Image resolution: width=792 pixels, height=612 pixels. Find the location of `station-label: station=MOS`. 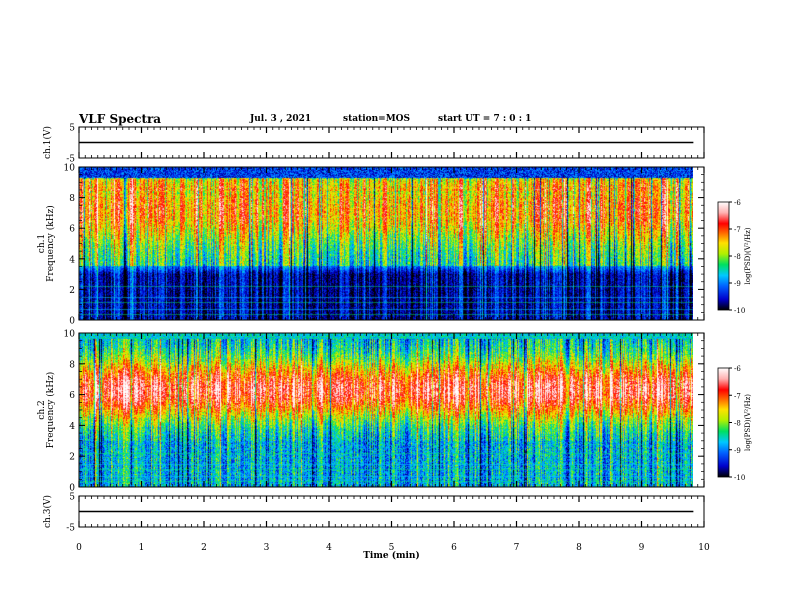

station-label: station=MOS is located at coordinates (377, 119).